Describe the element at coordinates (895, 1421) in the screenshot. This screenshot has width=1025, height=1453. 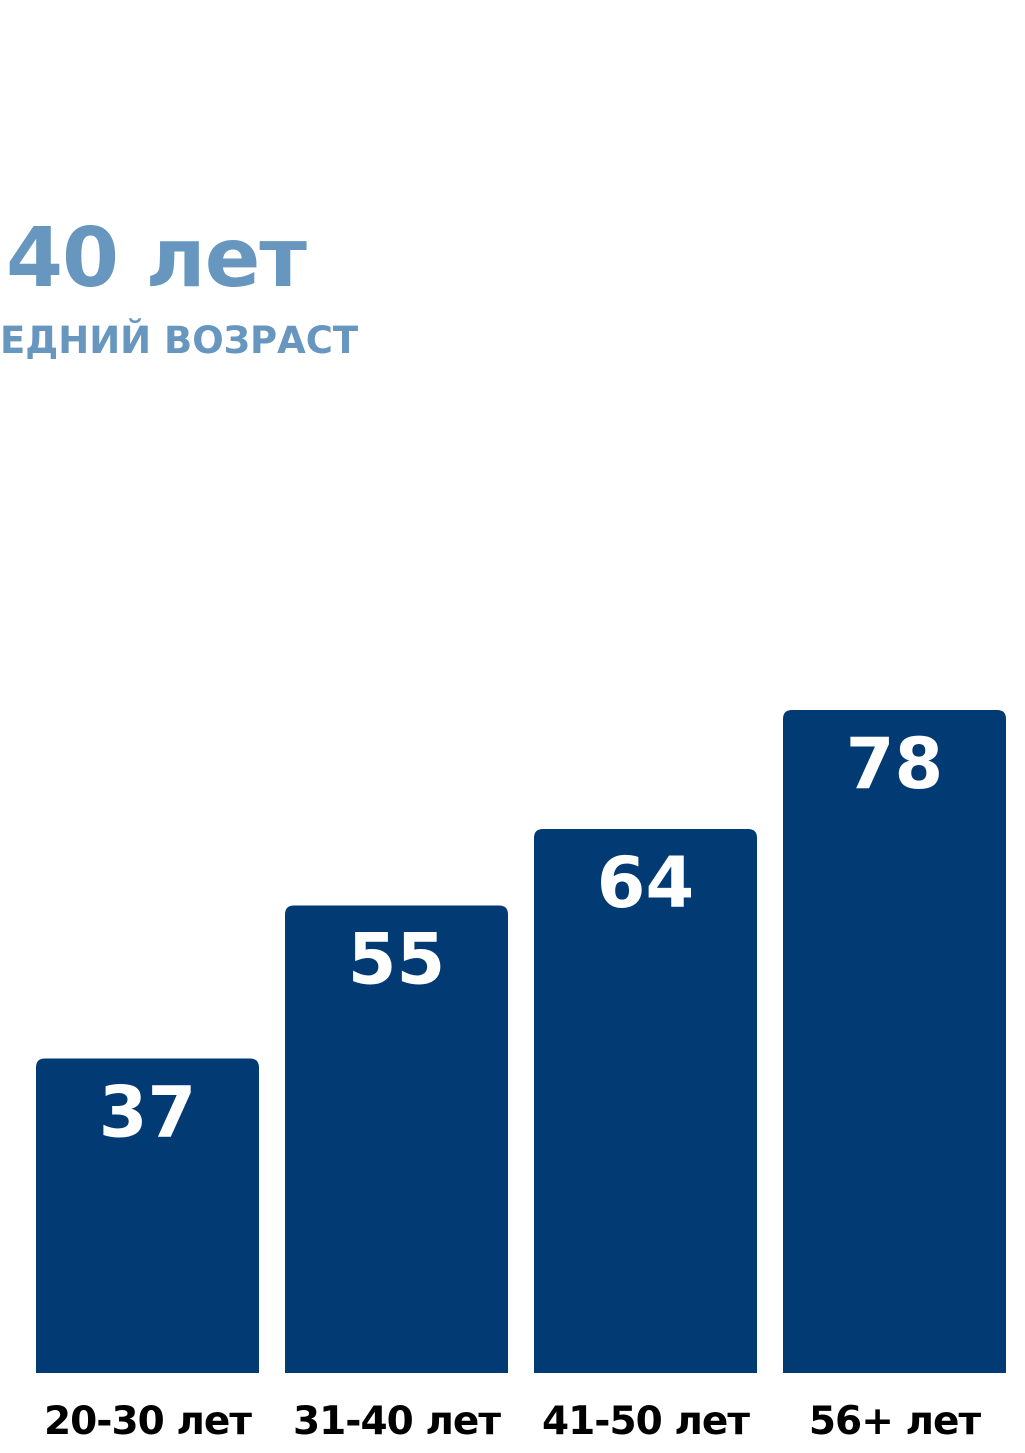
I see `category-label: 56+ лет` at that location.